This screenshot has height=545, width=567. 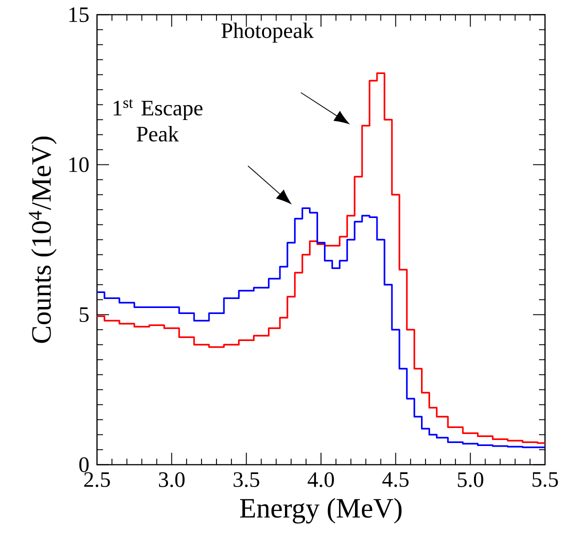 I want to click on annotation: 1$^{st}$ Escape Peak, so click(x=158, y=120).